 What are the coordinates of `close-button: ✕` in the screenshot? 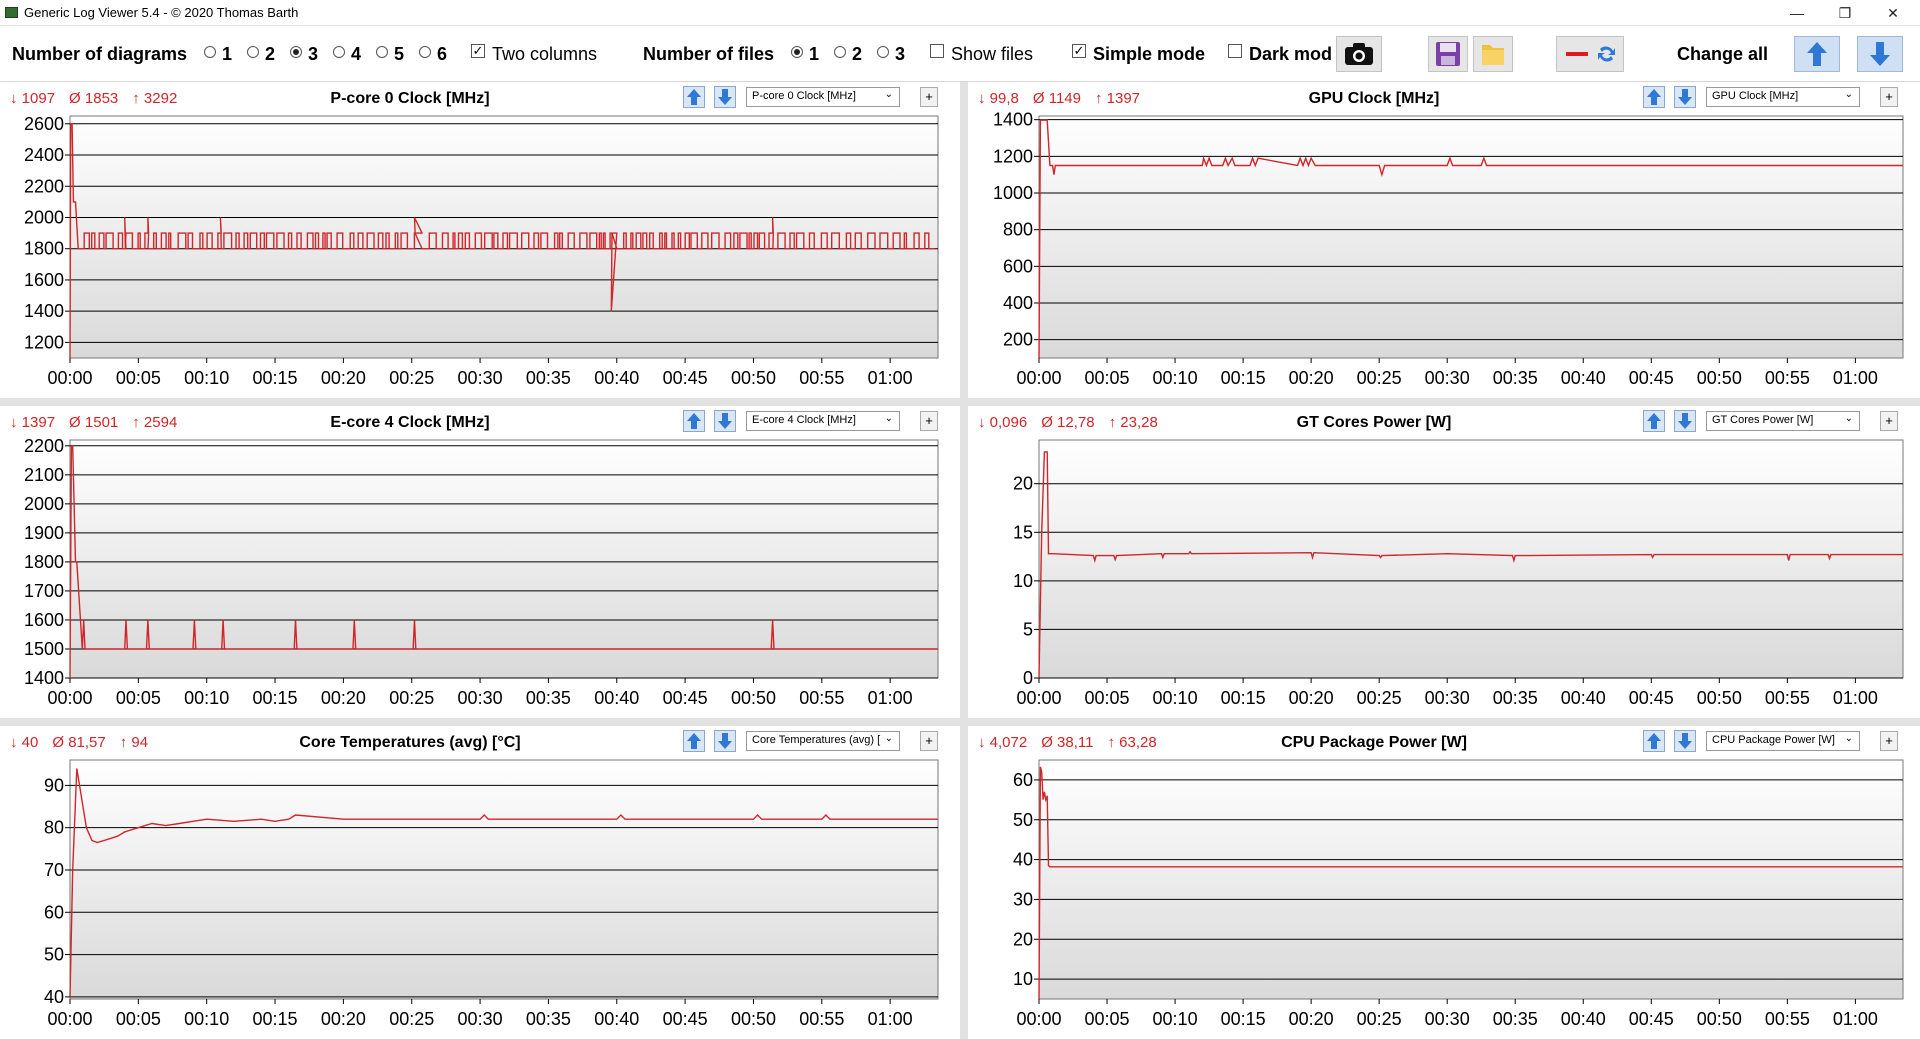 It's located at (1893, 12).